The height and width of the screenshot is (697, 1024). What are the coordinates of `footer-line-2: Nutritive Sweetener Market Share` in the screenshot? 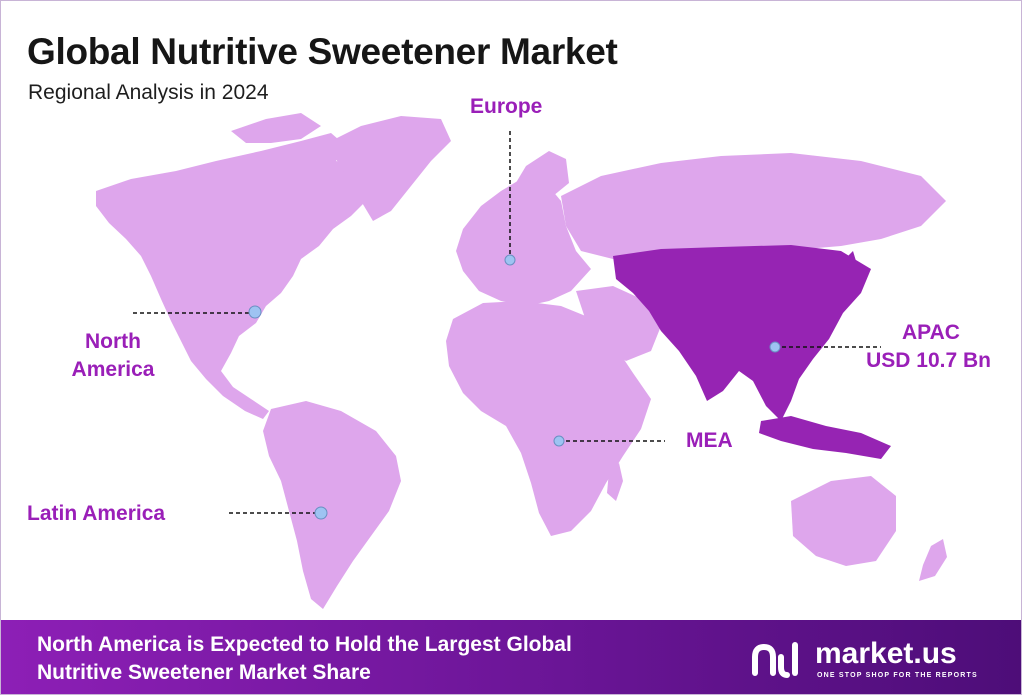 It's located at (204, 672).